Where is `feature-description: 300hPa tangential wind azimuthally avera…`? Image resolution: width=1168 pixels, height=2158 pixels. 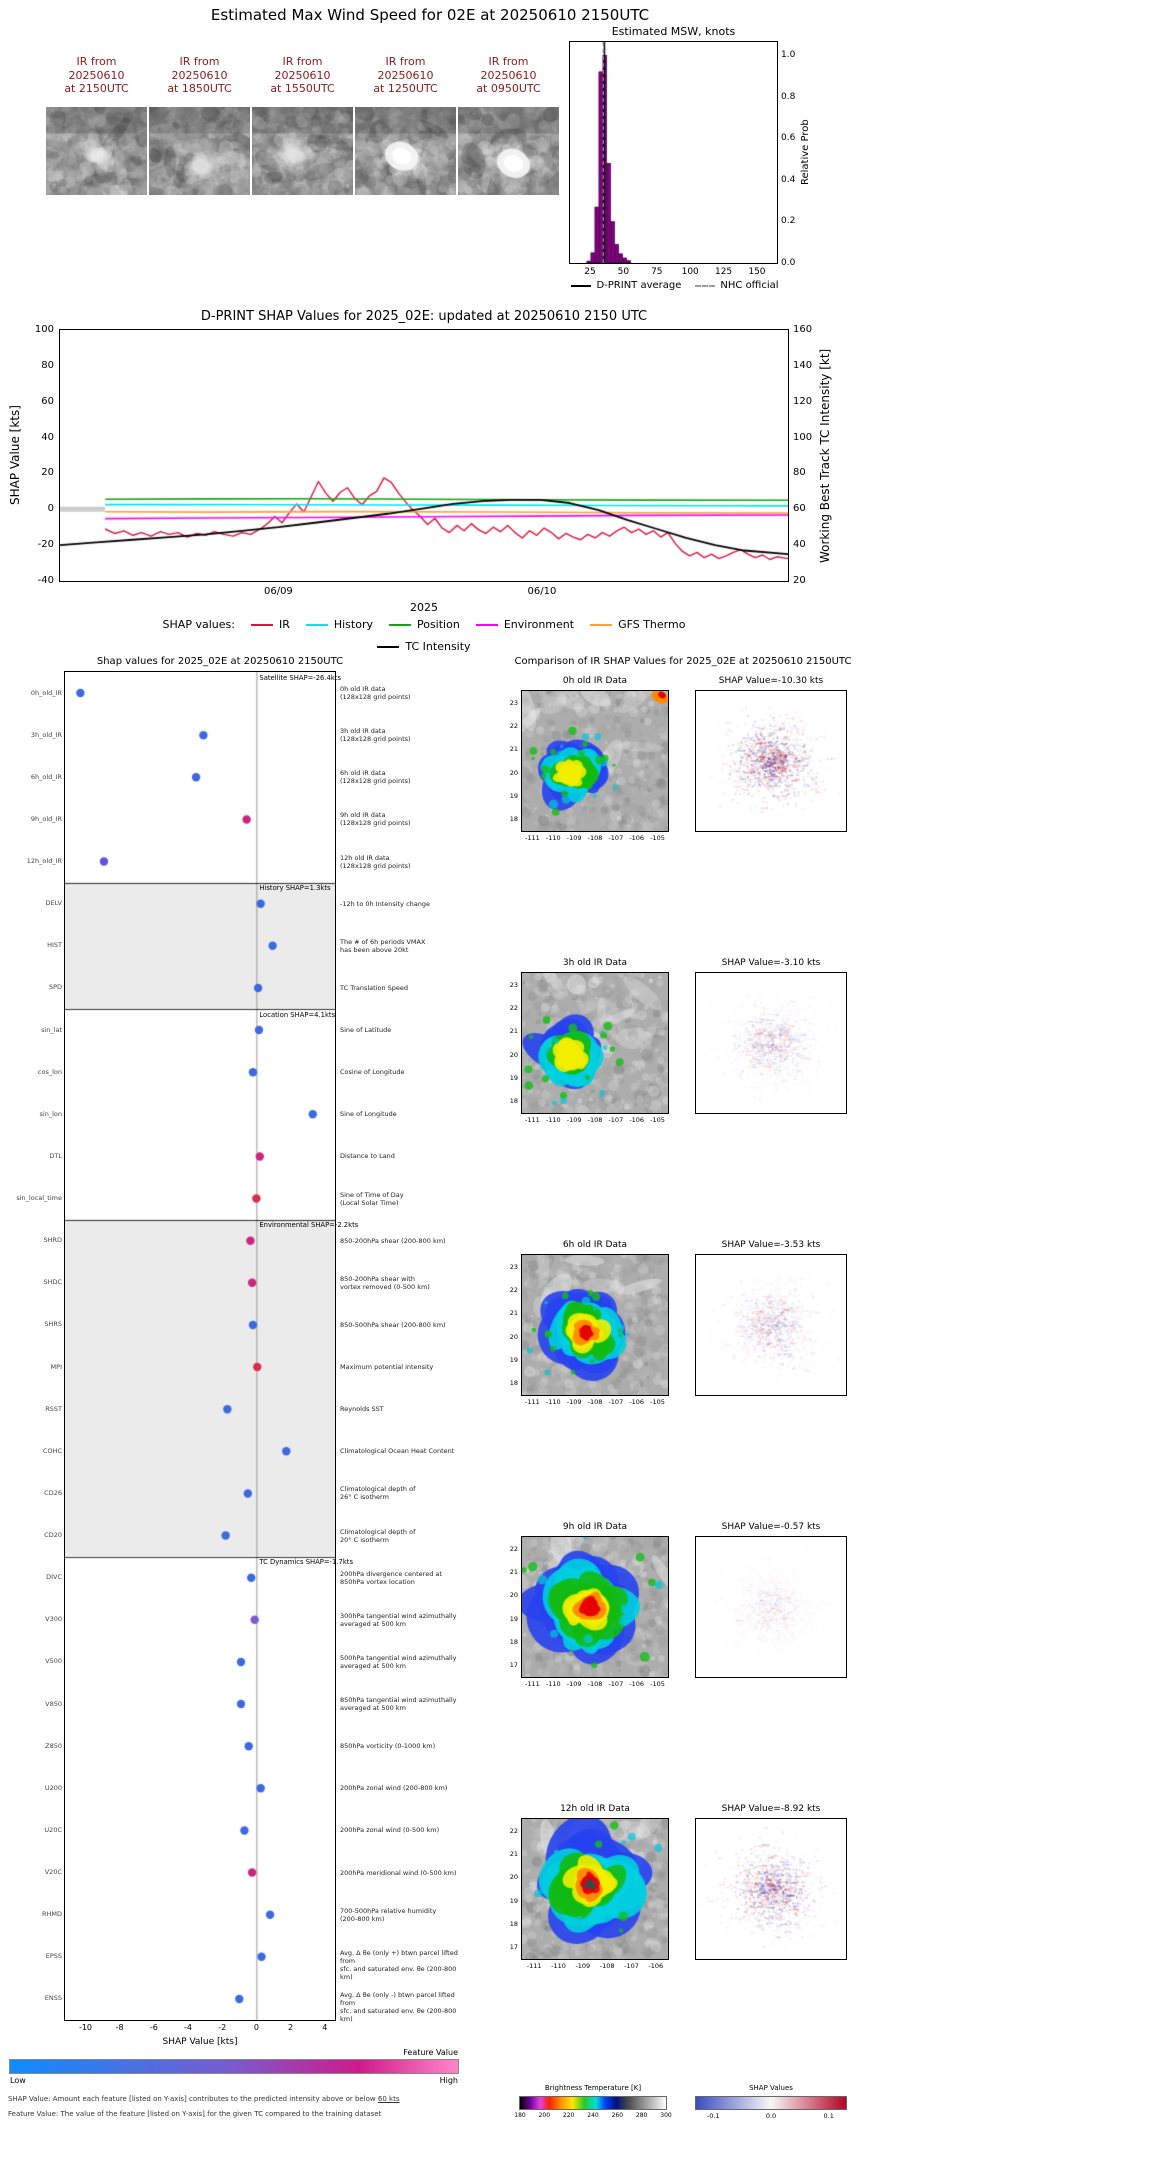 feature-description: 300hPa tangential wind azimuthally avera… is located at coordinates (398, 1619).